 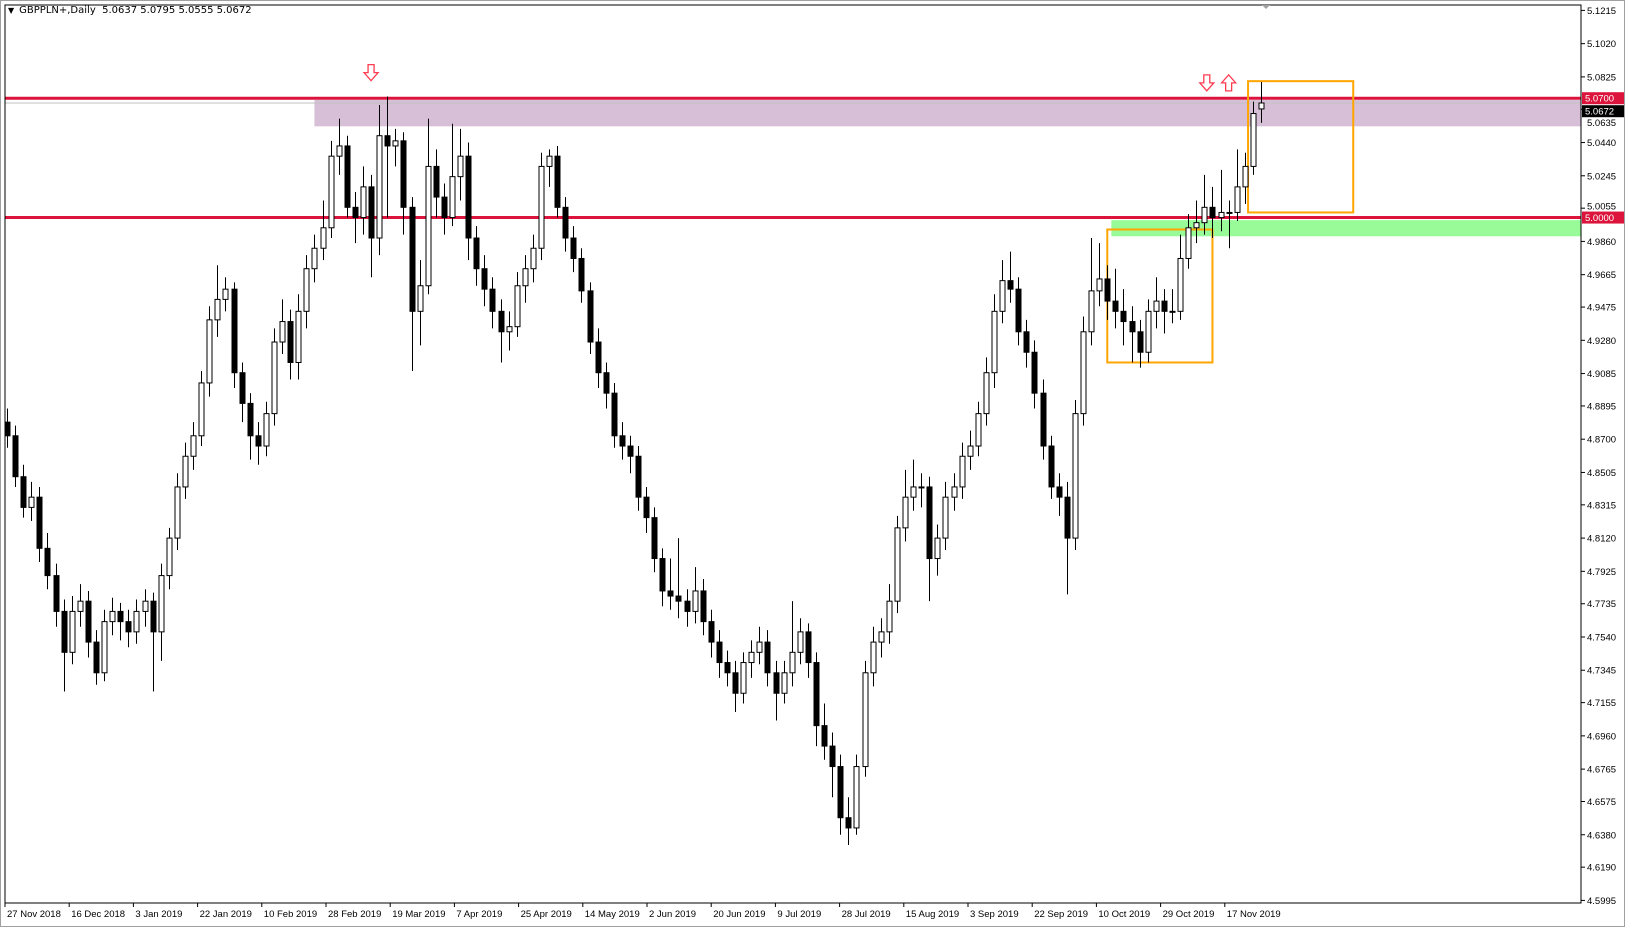 What do you see at coordinates (1229, 82) in the screenshot?
I see `arrow-up-icon` at bounding box center [1229, 82].